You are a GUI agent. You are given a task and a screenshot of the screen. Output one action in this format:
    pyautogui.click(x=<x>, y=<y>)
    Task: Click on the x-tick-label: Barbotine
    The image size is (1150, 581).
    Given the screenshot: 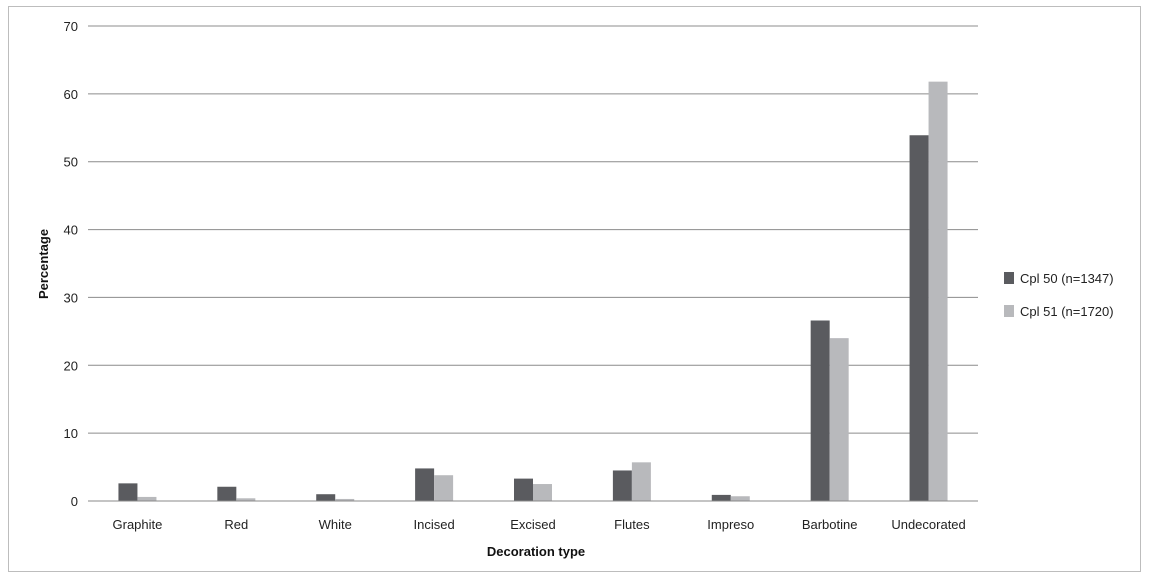 What is the action you would take?
    pyautogui.click(x=830, y=524)
    